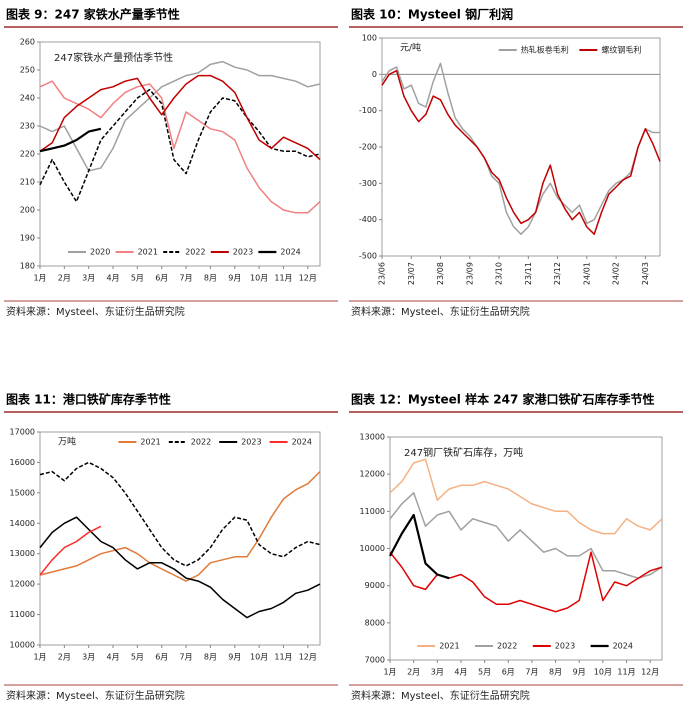  What do you see at coordinates (93, 14) in the screenshot?
I see `figure-title: 图表 9：247 家铁水产量季节性` at bounding box center [93, 14].